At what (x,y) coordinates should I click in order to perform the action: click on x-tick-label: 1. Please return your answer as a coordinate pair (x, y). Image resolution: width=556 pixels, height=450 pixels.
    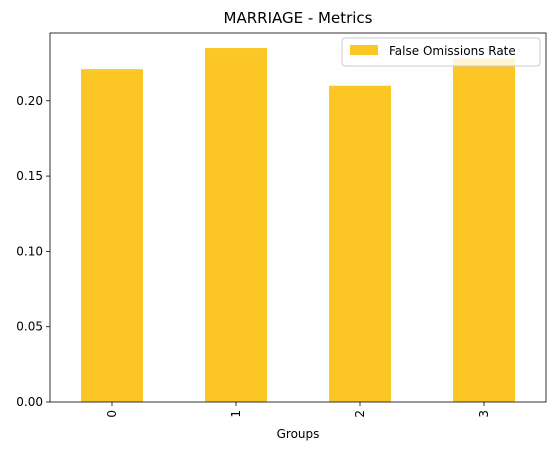
    Looking at the image, I should click on (236, 414).